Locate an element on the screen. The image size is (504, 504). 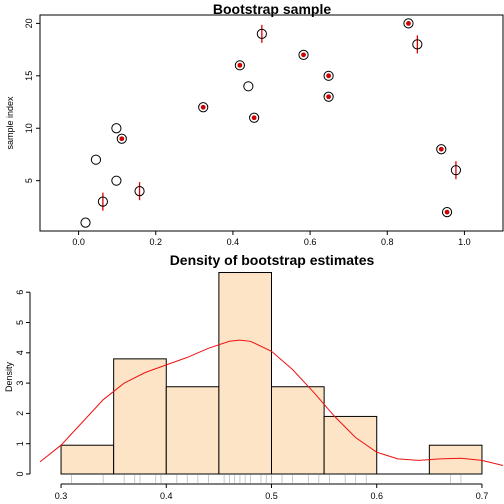
scatter-y-tick-label: 15 is located at coordinates (29, 76).